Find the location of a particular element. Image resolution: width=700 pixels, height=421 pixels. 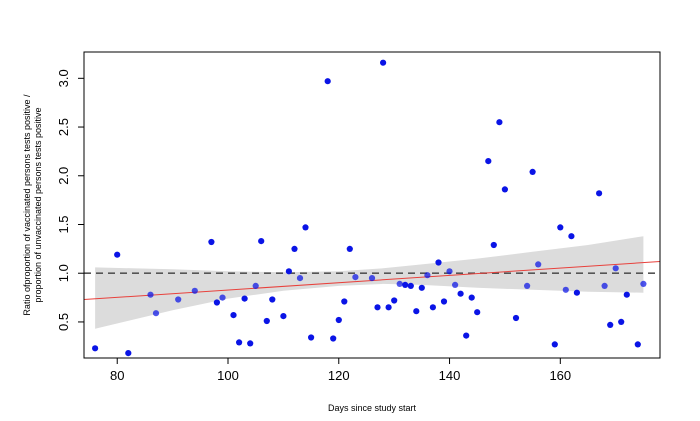

x-tick-label: 140 is located at coordinates (450, 375).